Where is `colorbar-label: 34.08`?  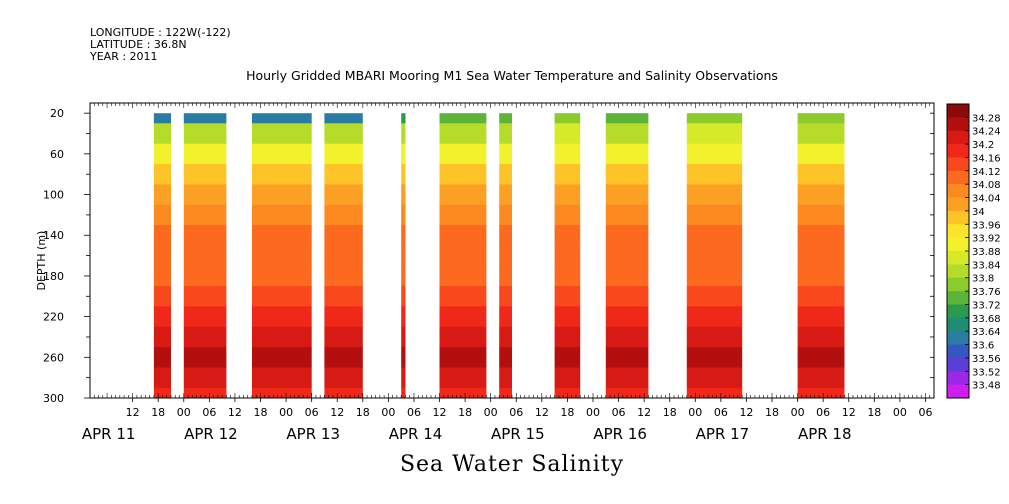
colorbar-label: 34.08 is located at coordinates (986, 185).